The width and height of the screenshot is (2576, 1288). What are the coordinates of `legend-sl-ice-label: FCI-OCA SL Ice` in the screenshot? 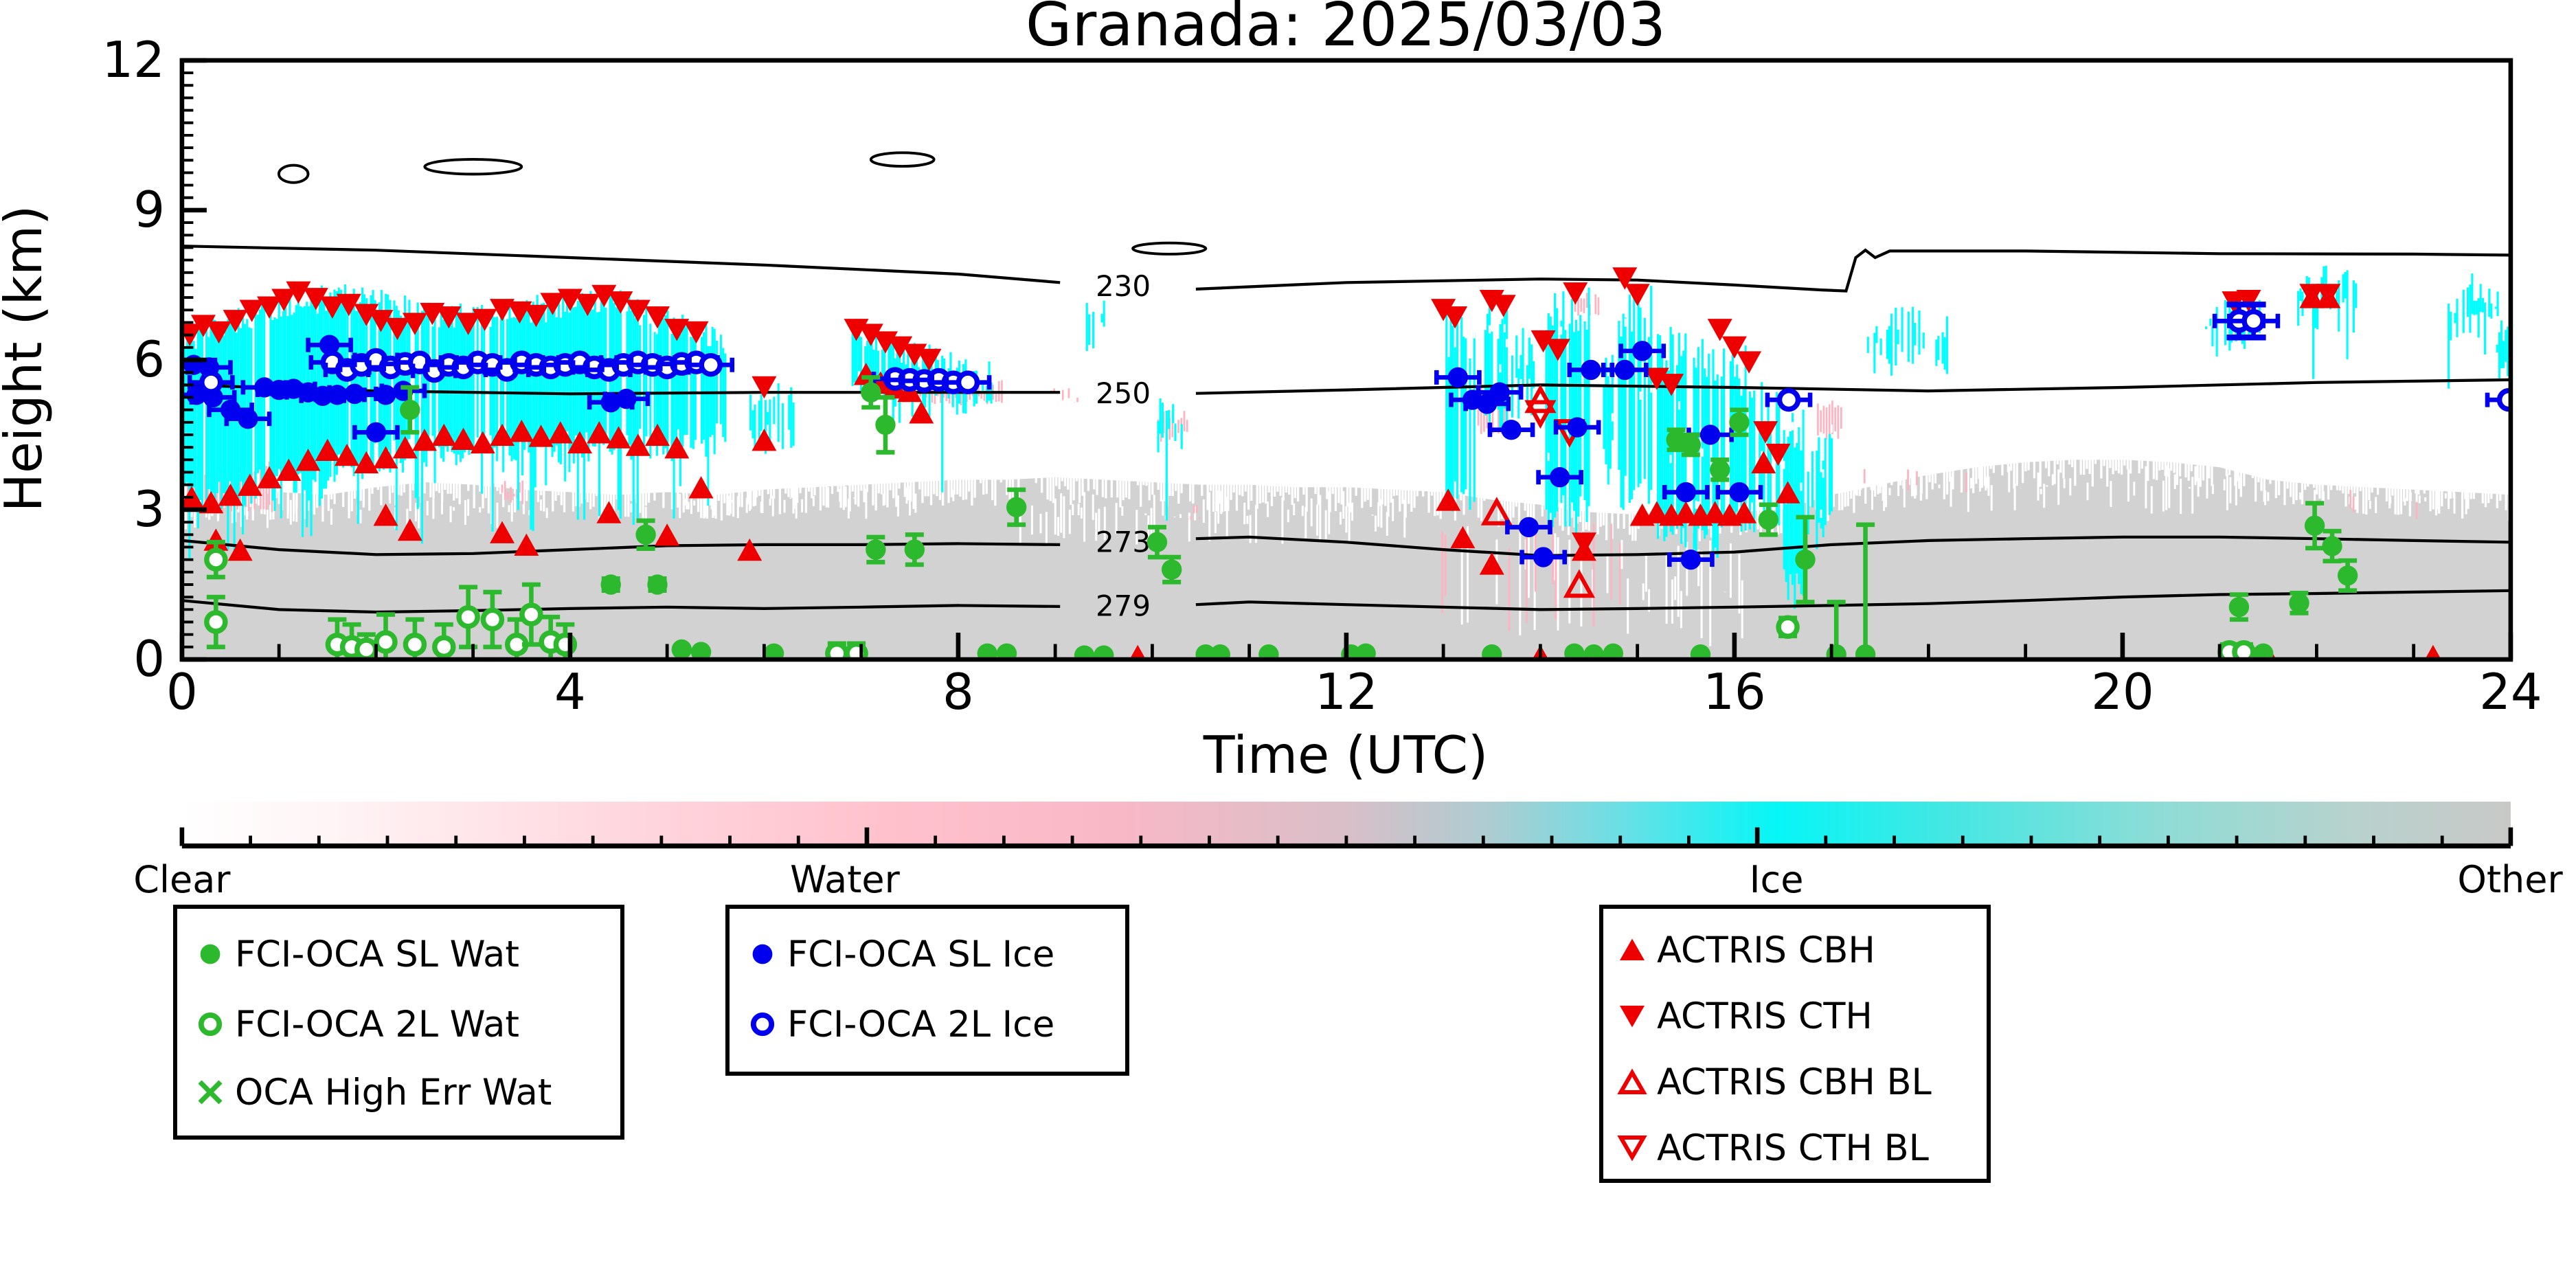 It's located at (920, 954).